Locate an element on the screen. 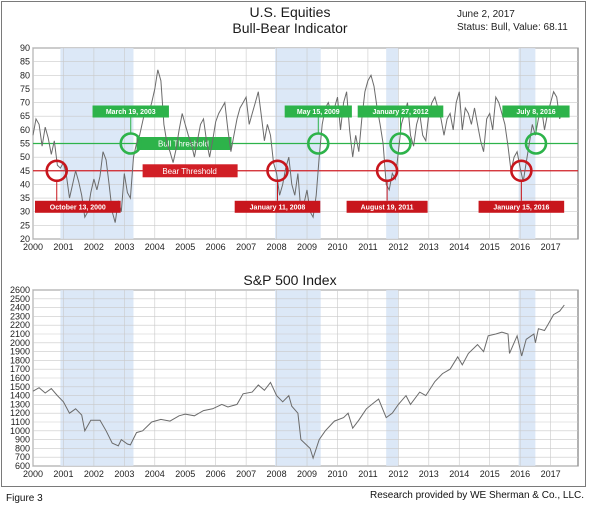 This screenshot has height=517, width=590. status-date: June 2, 2017 is located at coordinates (486, 14).